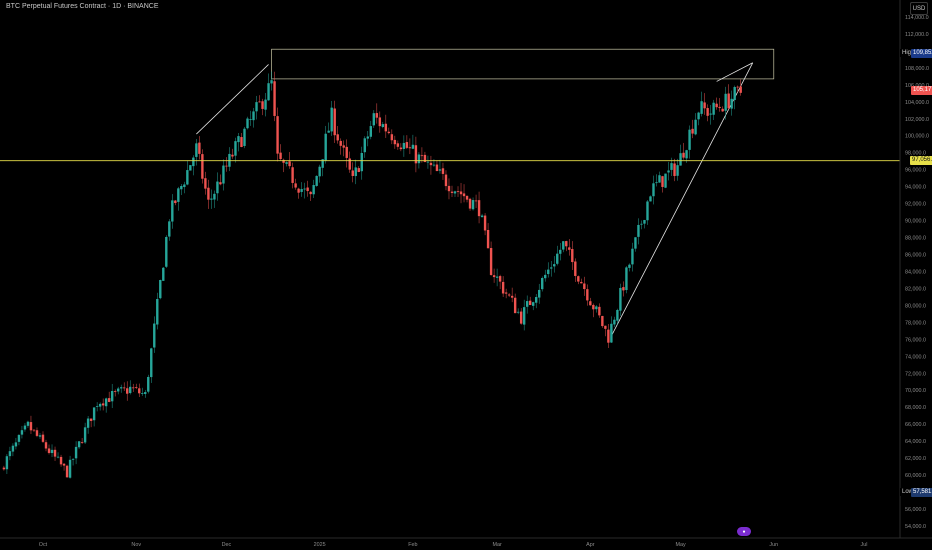  Describe the element at coordinates (227, 545) in the screenshot. I see `time-axis-tick-label: Dec` at that location.